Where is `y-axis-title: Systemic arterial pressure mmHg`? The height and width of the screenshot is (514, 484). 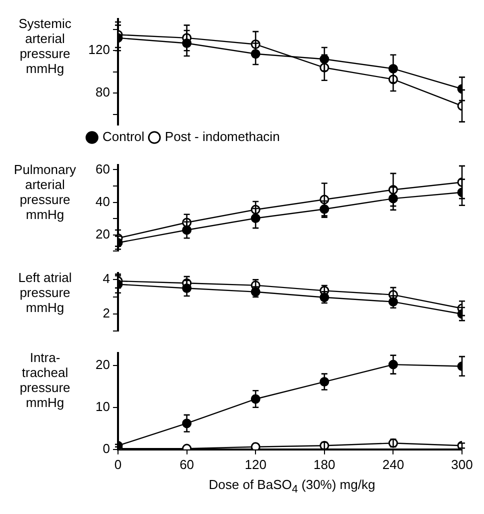 y-axis-title: Systemic arterial pressure mmHg is located at coordinates (45, 45).